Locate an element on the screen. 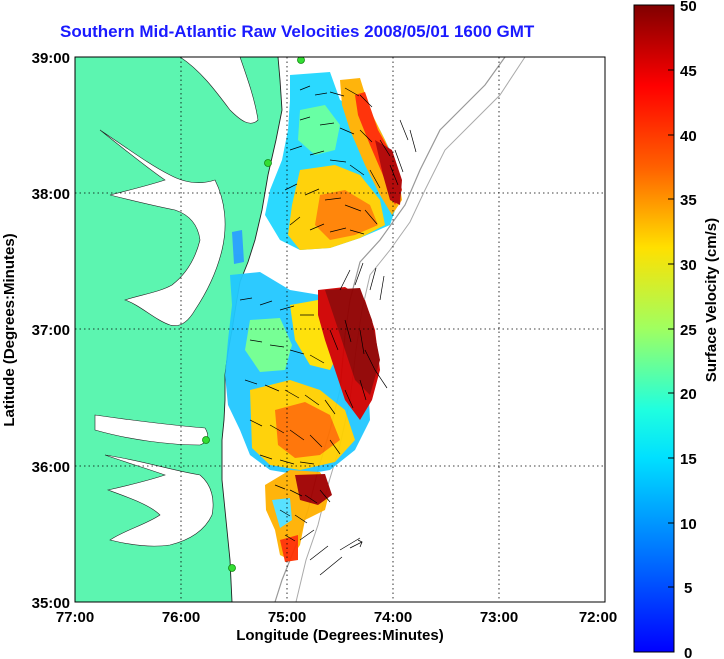 The width and height of the screenshot is (724, 659). colorbar-tick-label: 50 is located at coordinates (688, 7).